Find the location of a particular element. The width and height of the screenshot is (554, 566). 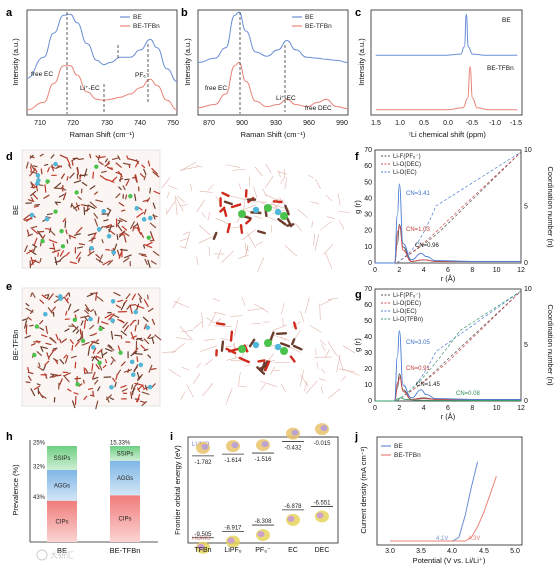

homo-value-PF₆⁻: -8.308 is located at coordinates (263, 522).